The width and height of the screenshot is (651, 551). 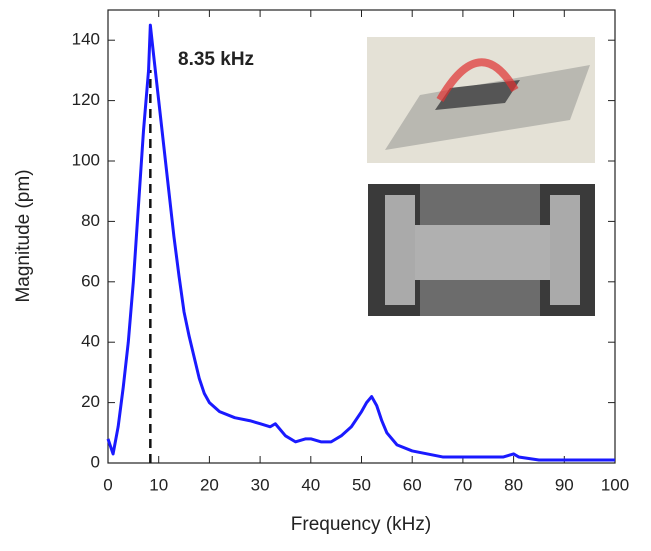 What do you see at coordinates (90, 341) in the screenshot?
I see `y-tick-label: 40` at bounding box center [90, 341].